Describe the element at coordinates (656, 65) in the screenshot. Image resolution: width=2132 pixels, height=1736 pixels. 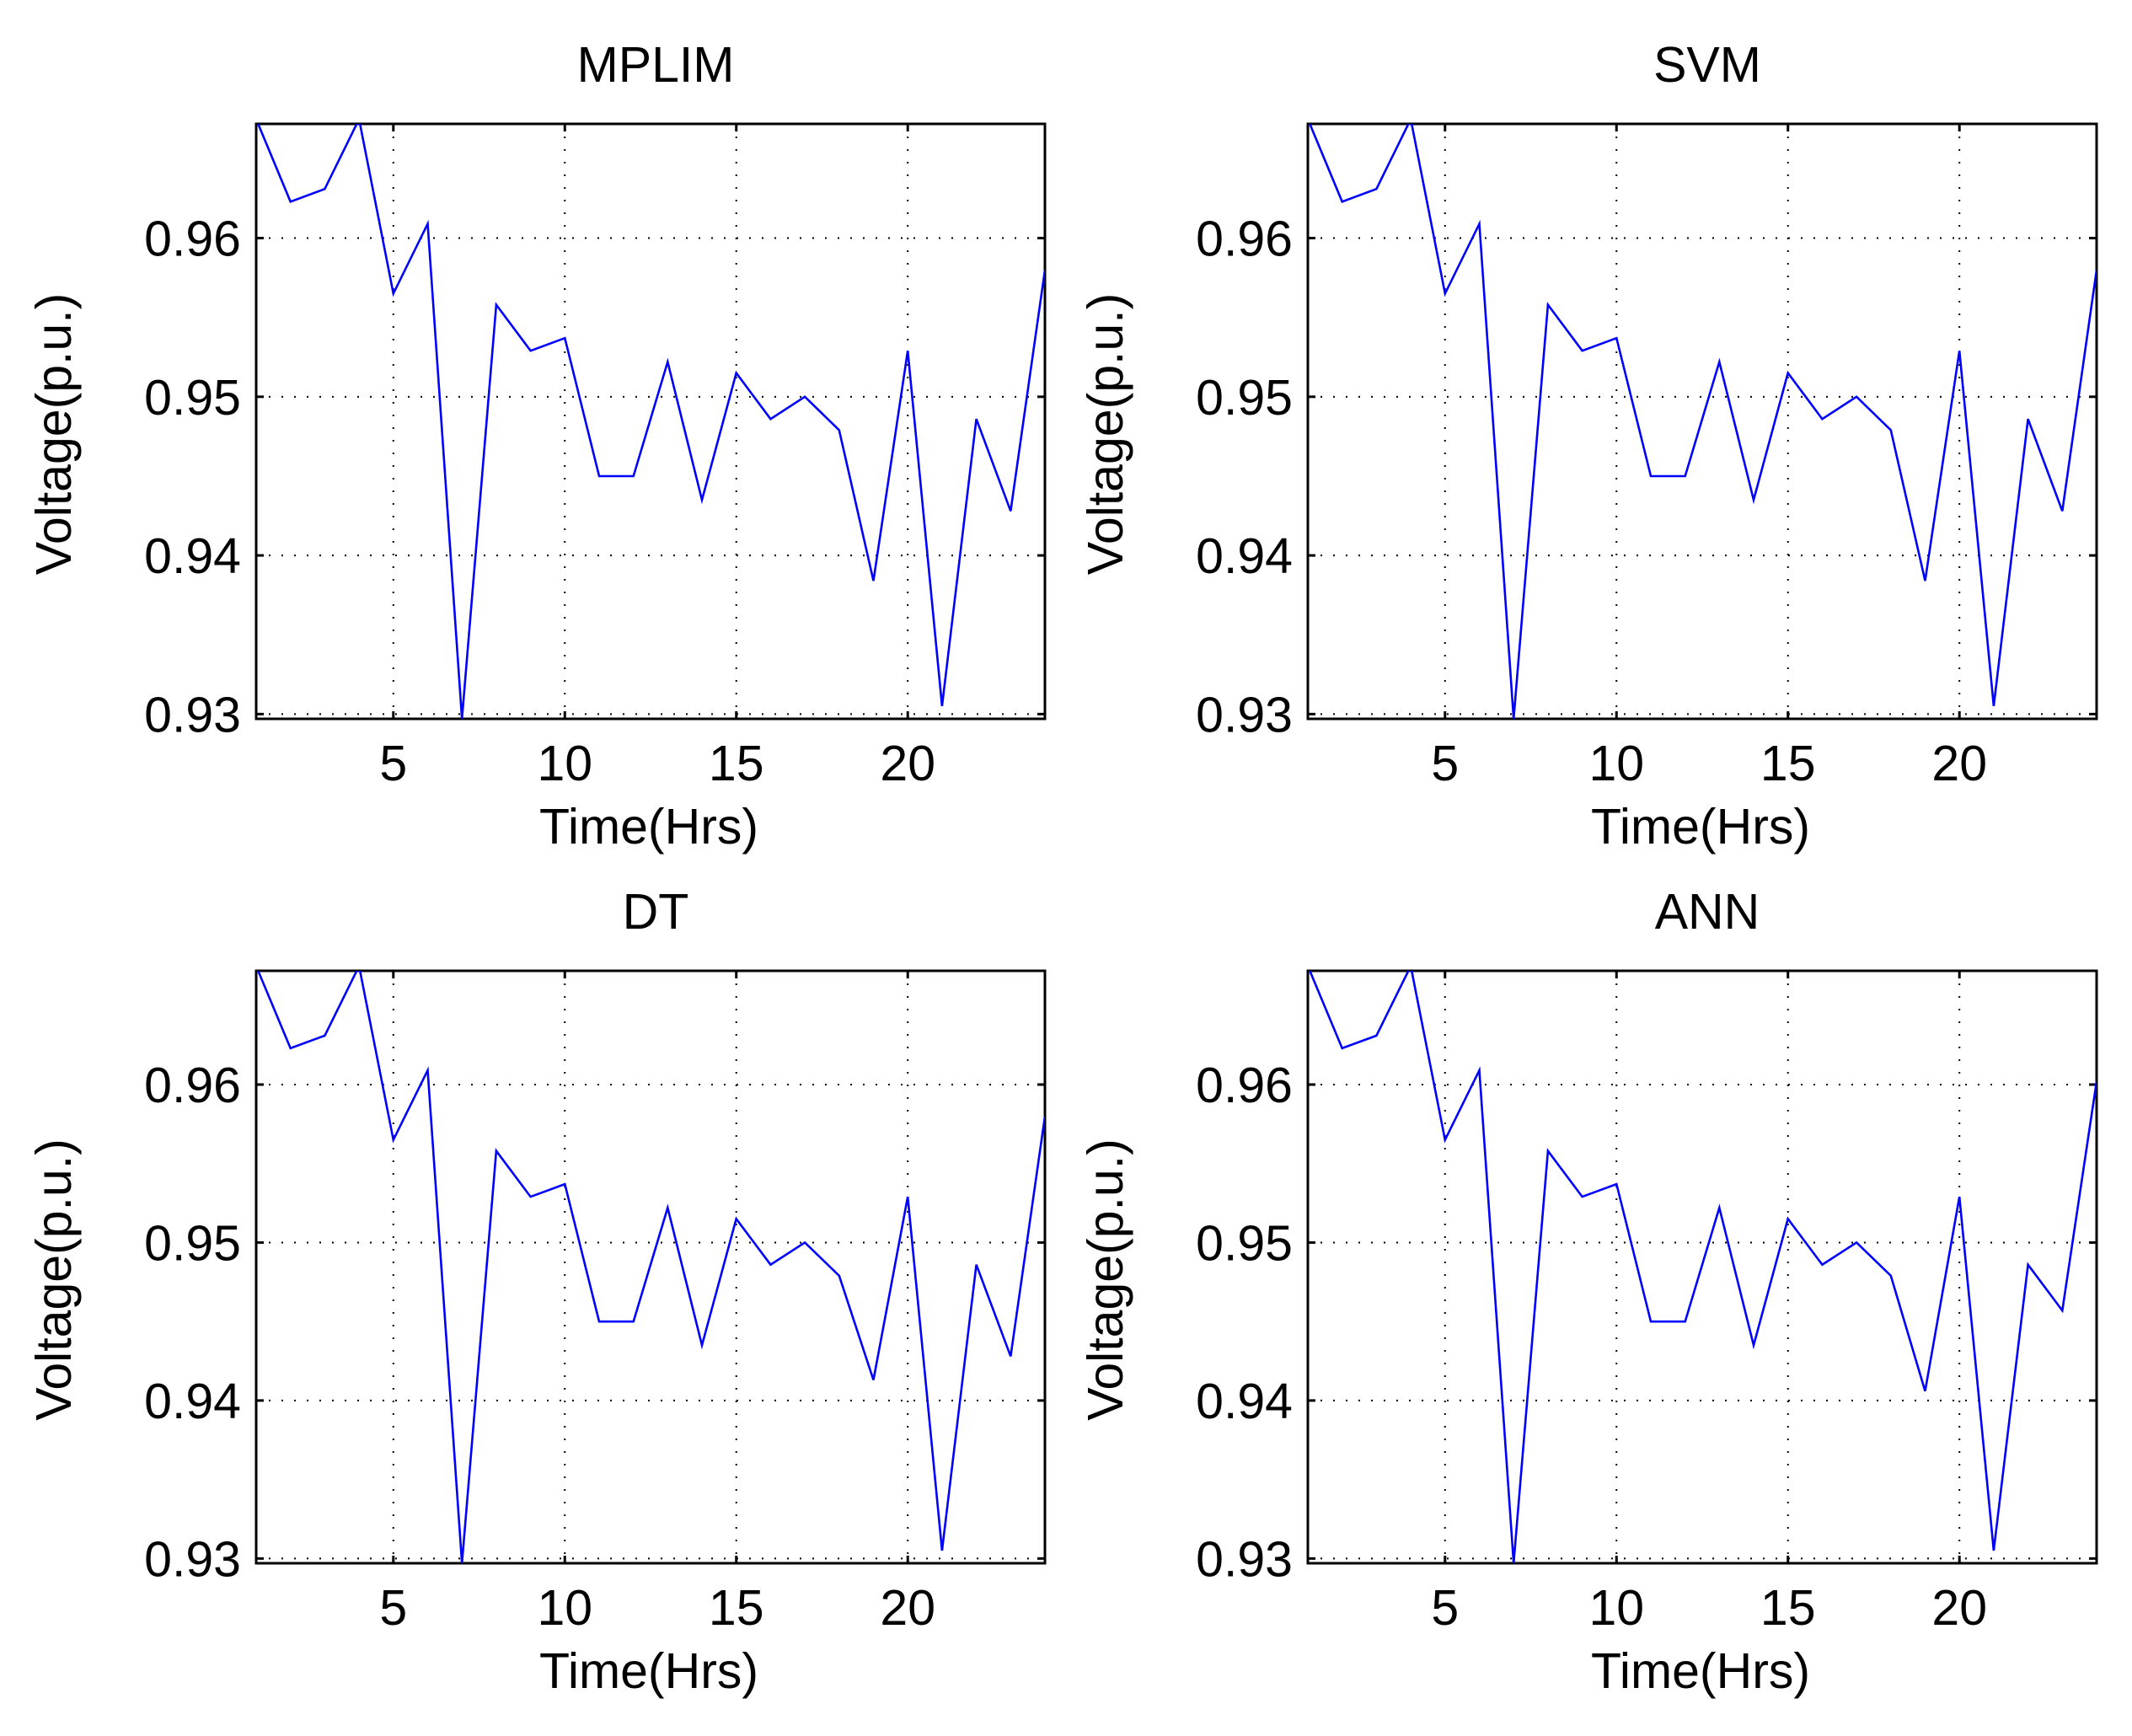
I see `chart-title: MPLIM` at that location.